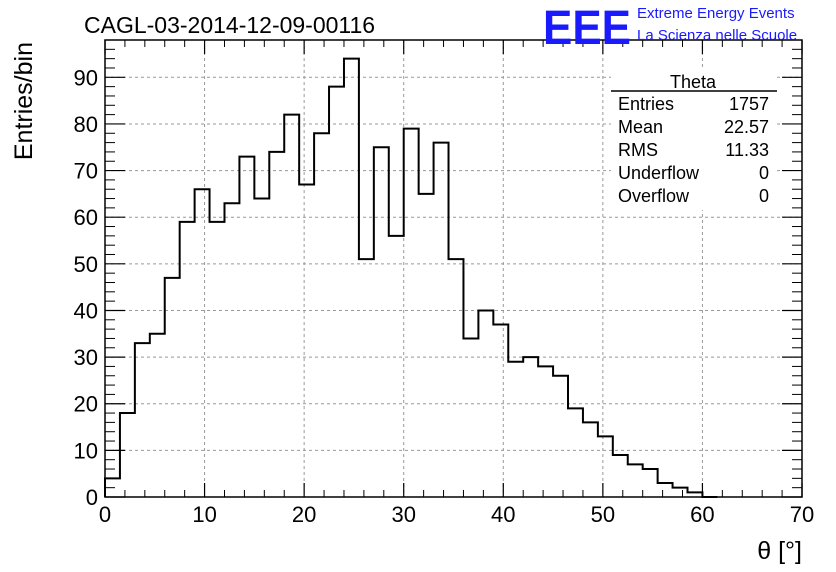 This screenshot has height=572, width=836. What do you see at coordinates (86, 77) in the screenshot?
I see `y-tick-label: 90` at bounding box center [86, 77].